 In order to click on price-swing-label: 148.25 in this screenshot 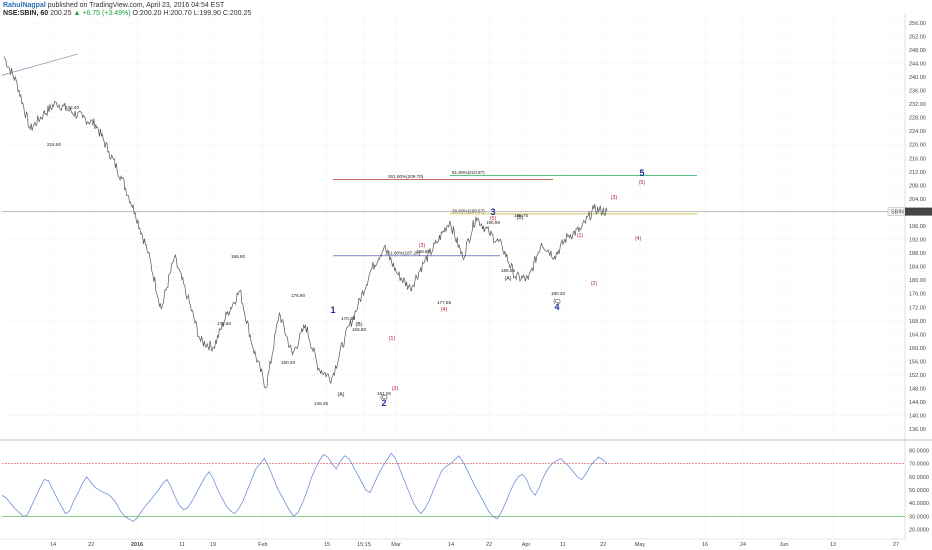, I will do `click(321, 403)`.